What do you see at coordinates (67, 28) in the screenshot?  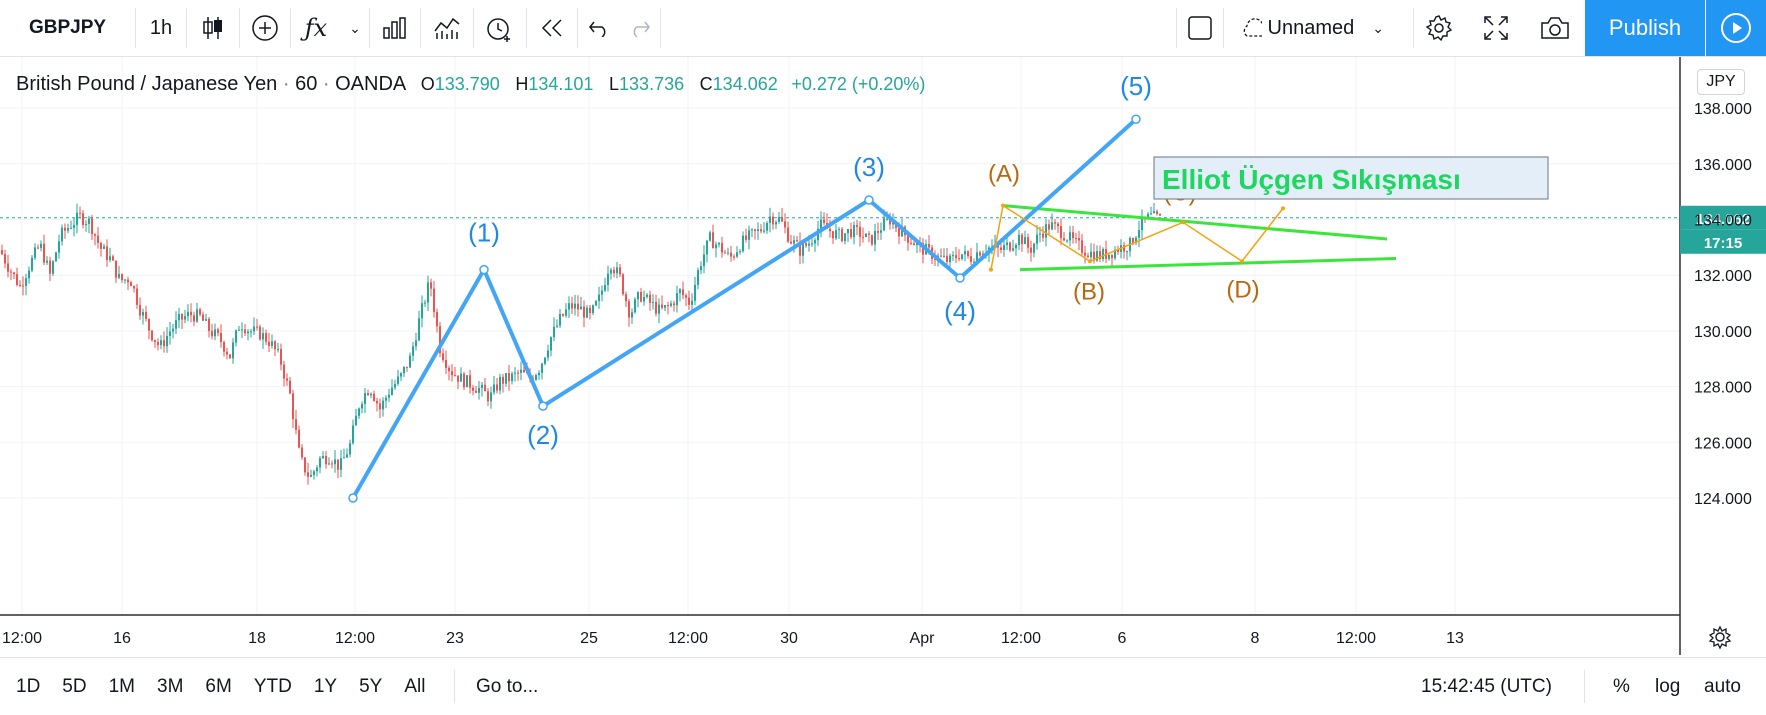 I see `symbol-search-button: GBPJPY` at bounding box center [67, 28].